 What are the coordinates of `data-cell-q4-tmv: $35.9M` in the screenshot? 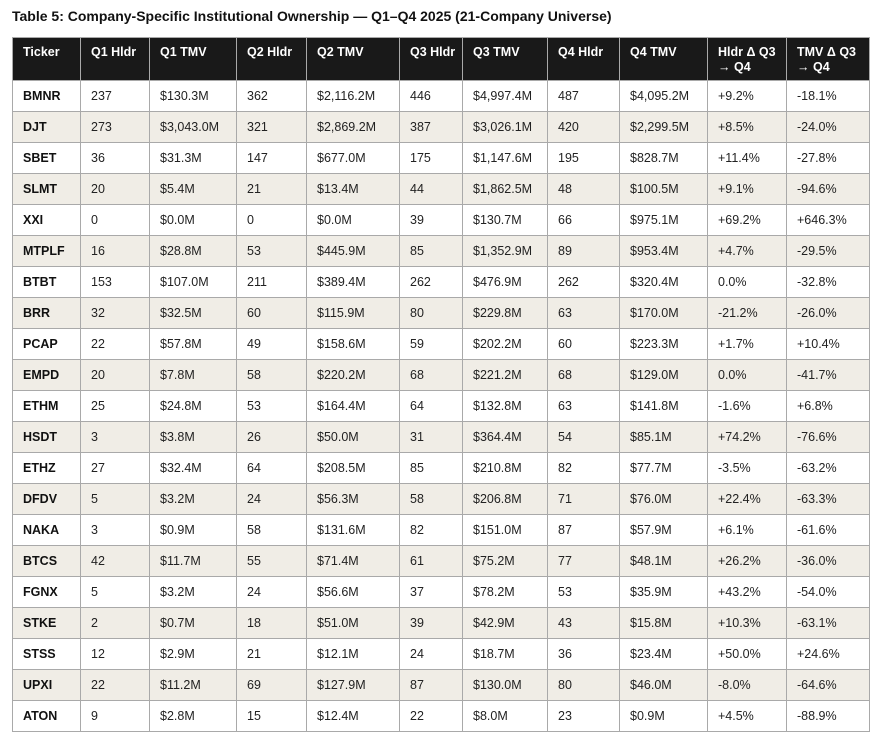 It's located at (663, 592).